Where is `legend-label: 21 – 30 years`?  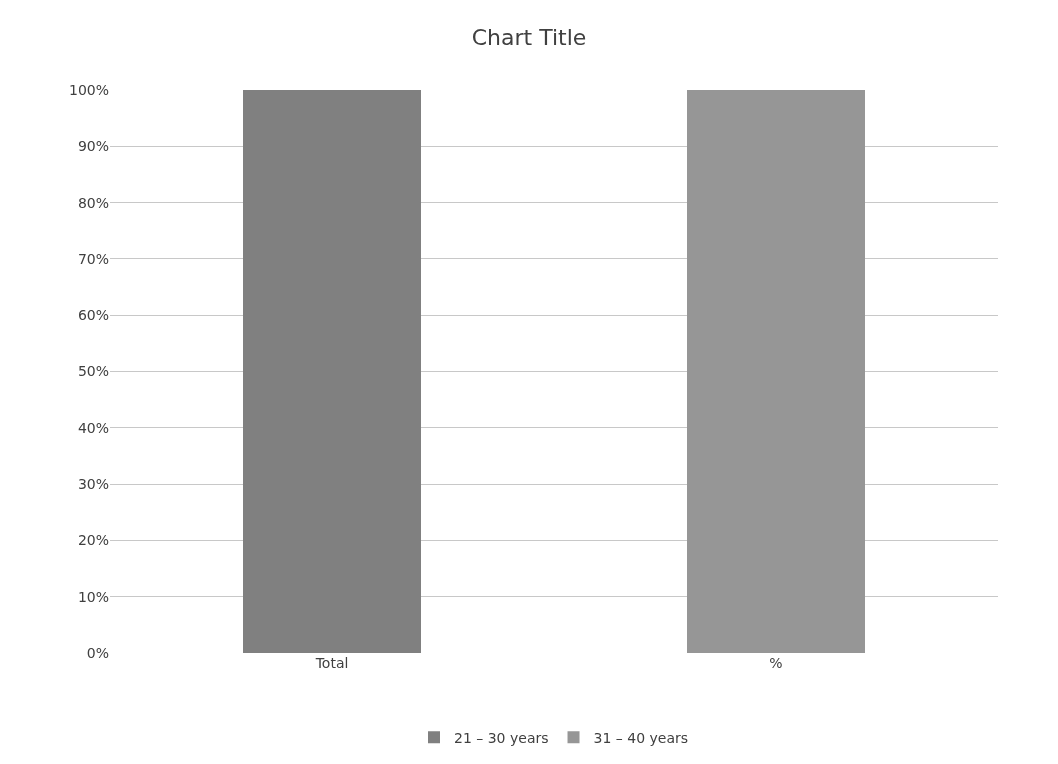 legend-label: 21 – 30 years is located at coordinates (501, 737).